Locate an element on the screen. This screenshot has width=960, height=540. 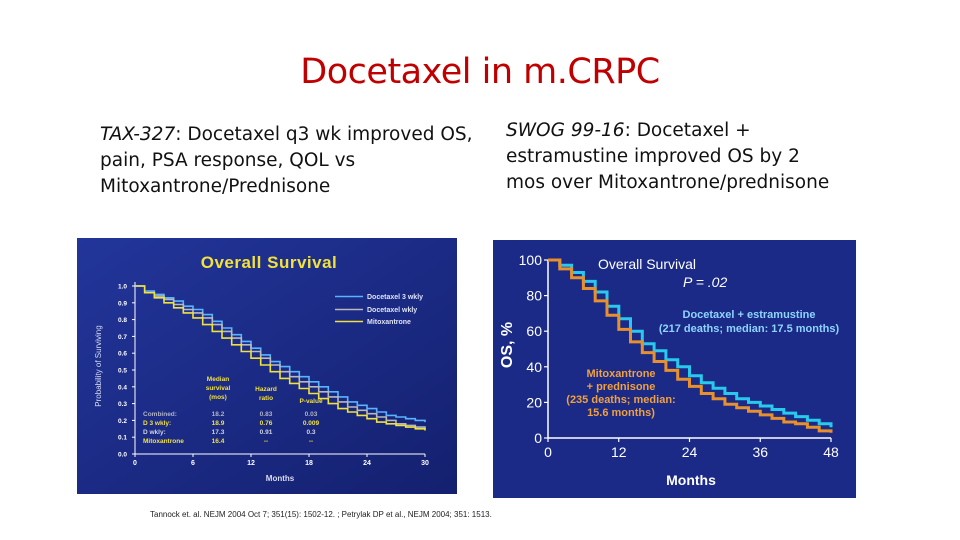
tax327-y-tick-label: 0.3 is located at coordinates (122, 404).